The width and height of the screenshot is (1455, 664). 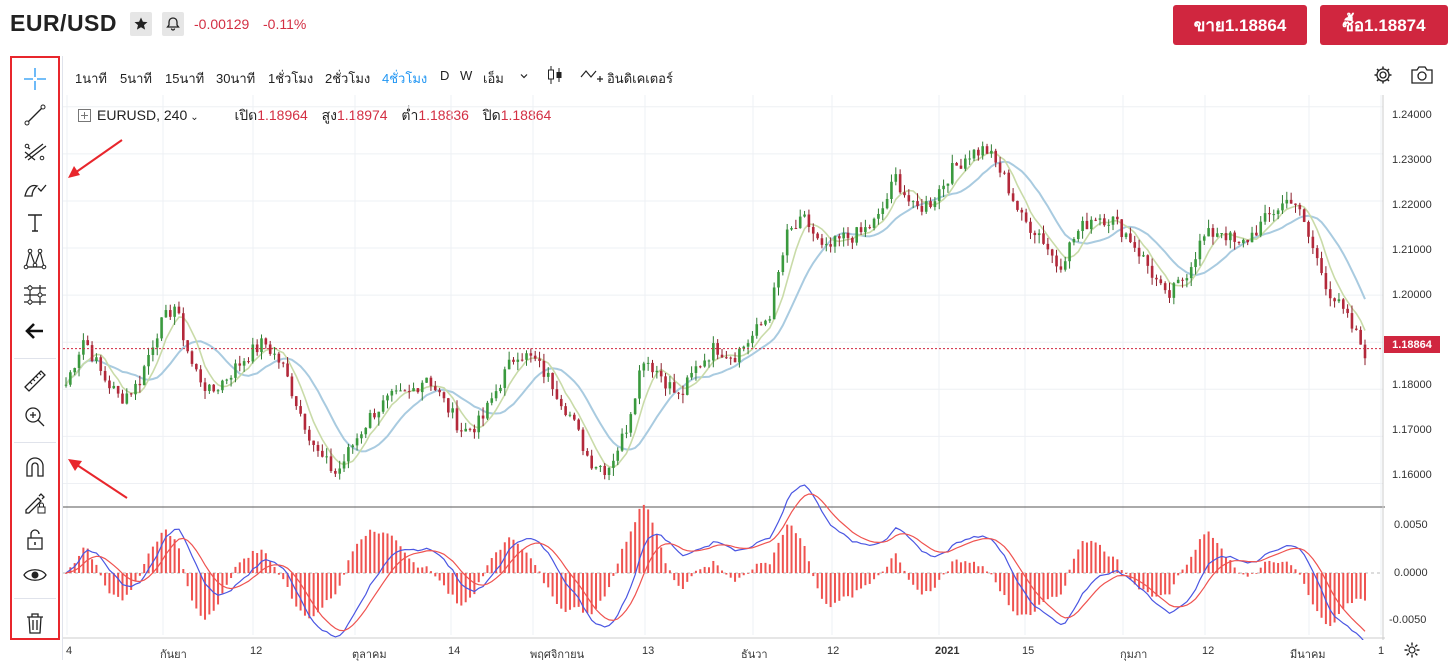 What do you see at coordinates (142, 115) in the screenshot?
I see `legend-symbol: EURUSD, 240` at bounding box center [142, 115].